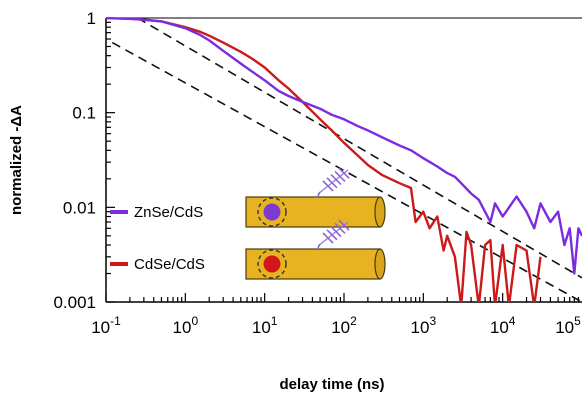  What do you see at coordinates (331, 384) in the screenshot?
I see `x-axis-title: delay time (ns)` at bounding box center [331, 384].